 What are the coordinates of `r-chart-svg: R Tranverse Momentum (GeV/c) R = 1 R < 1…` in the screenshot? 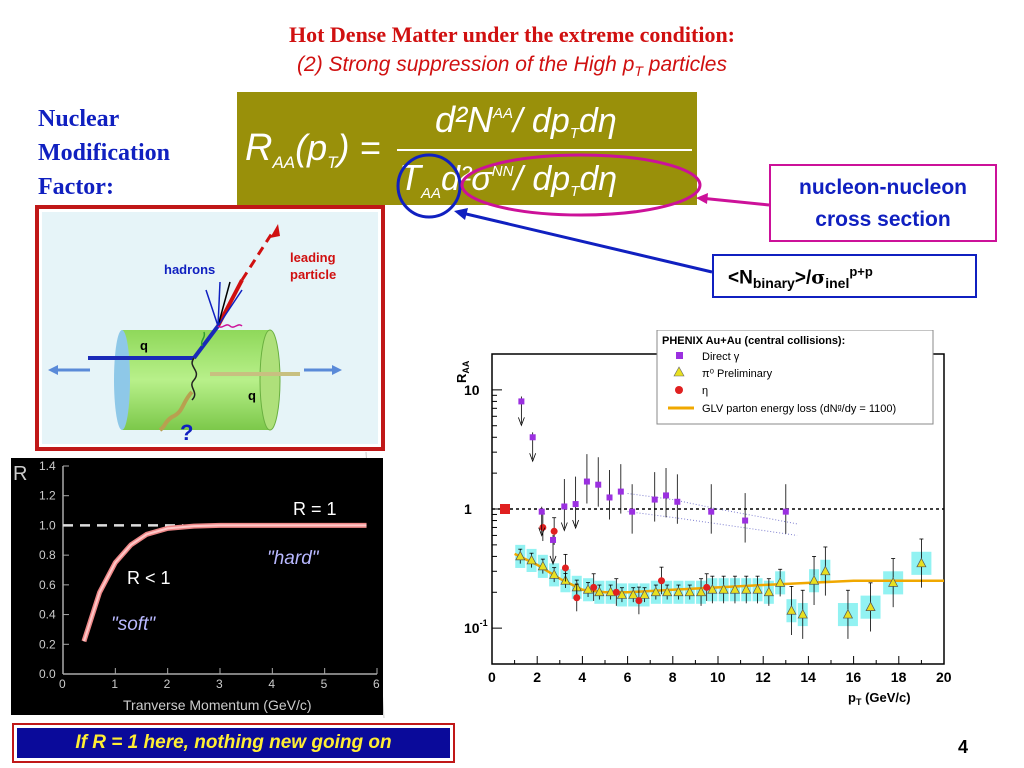 It's located at (196, 586).